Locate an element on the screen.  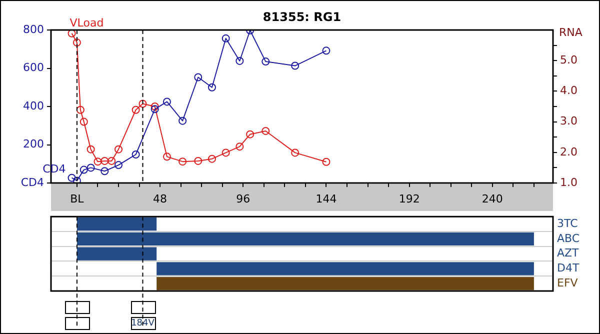
y-tick-label: AZT is located at coordinates (568, 253).